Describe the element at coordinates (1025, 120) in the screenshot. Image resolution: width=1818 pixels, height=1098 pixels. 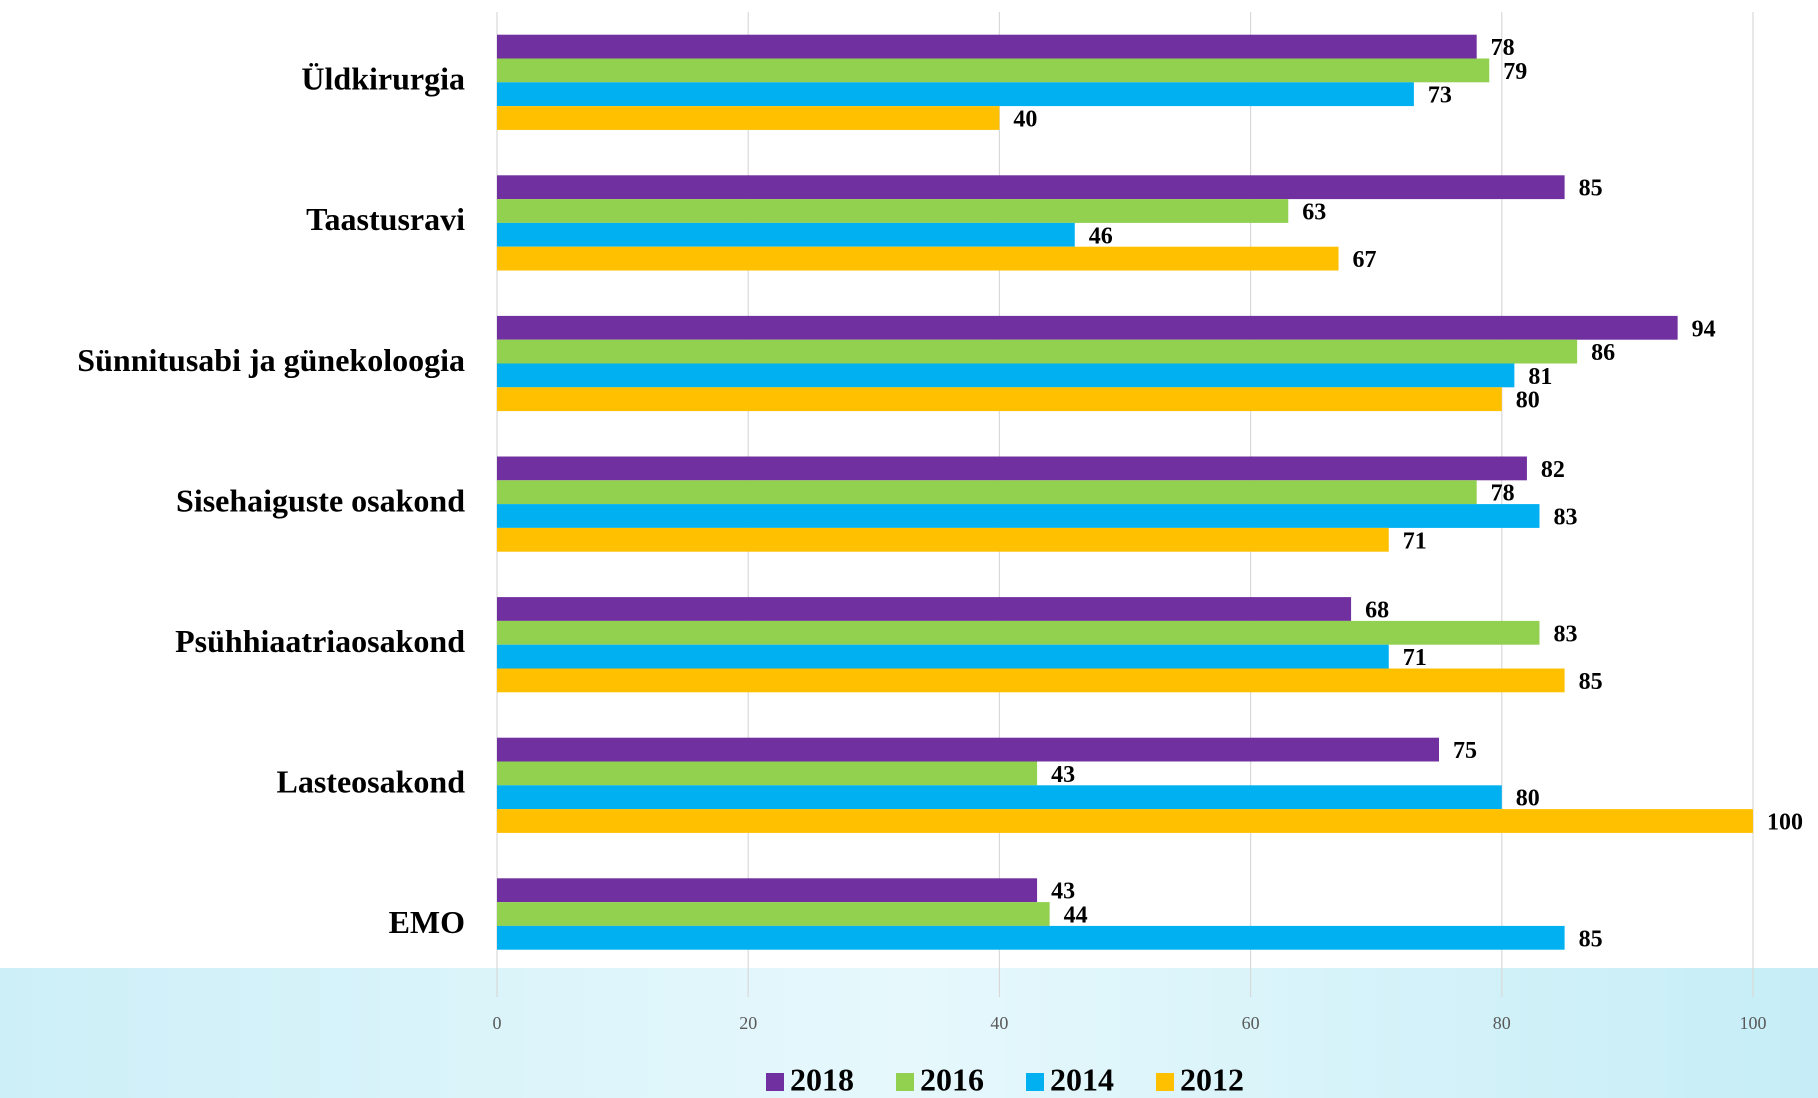
I see `value-label: 40` at that location.